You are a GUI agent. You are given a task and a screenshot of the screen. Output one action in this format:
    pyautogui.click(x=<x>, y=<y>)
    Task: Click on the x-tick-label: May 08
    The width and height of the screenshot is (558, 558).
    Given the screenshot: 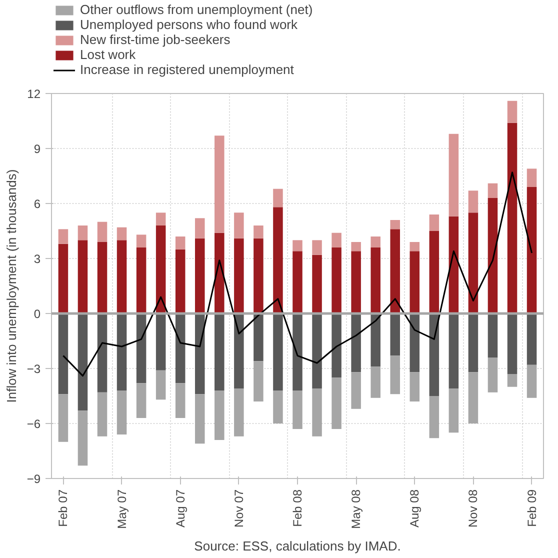 What is the action you would take?
    pyautogui.click(x=356, y=509)
    